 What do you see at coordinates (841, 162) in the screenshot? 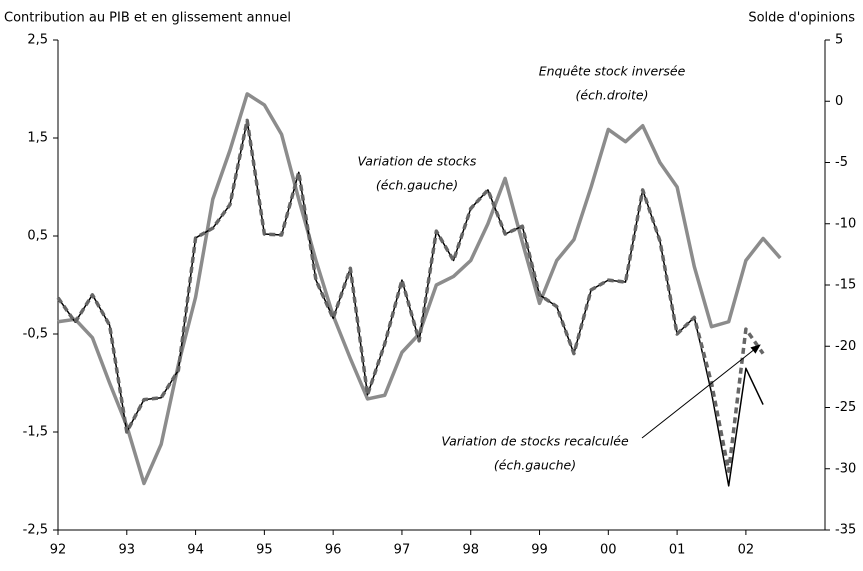
I see `y2-tick-label: -5` at bounding box center [841, 162].